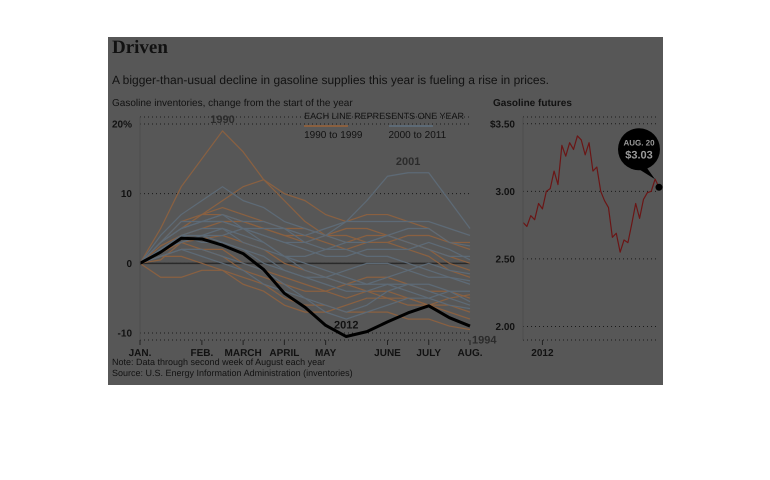 Image resolution: width=770 pixels, height=480 pixels. Describe the element at coordinates (330, 80) in the screenshot. I see `chart-subtitle: A bigger-than-usual decline in gasoline supplies this year is fueling a rise in prices.` at that location.